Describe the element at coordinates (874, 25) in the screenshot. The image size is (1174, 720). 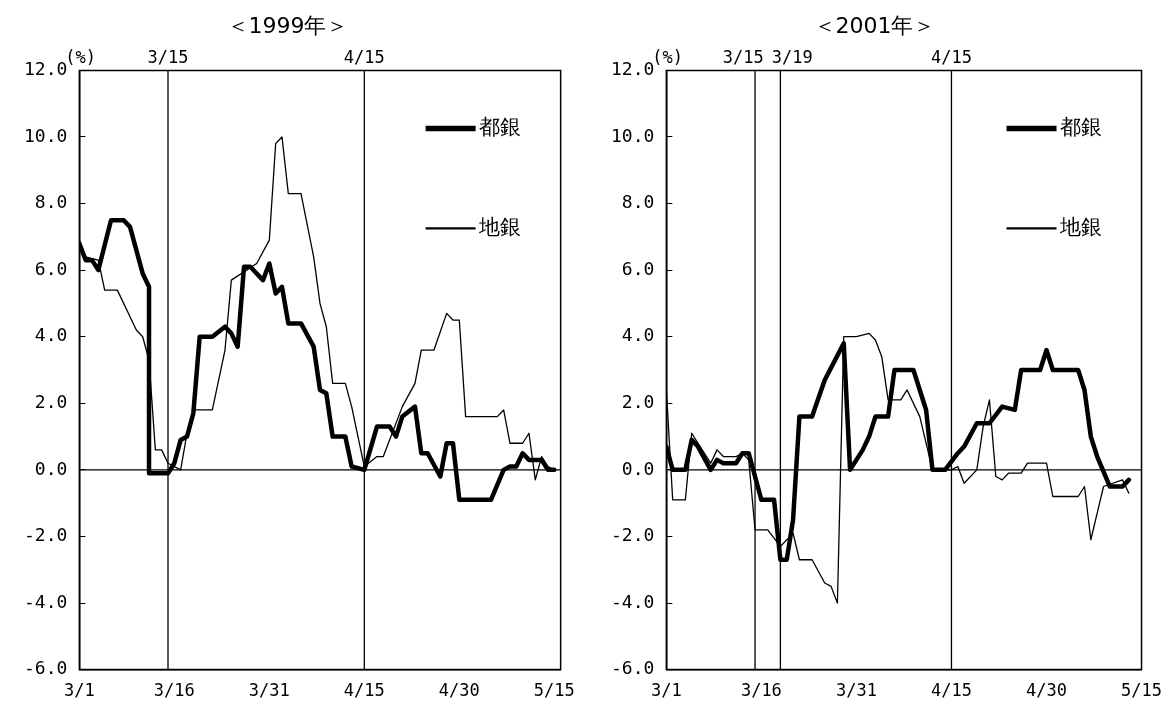
I see `chart-title: ＜2001年＞` at that location.